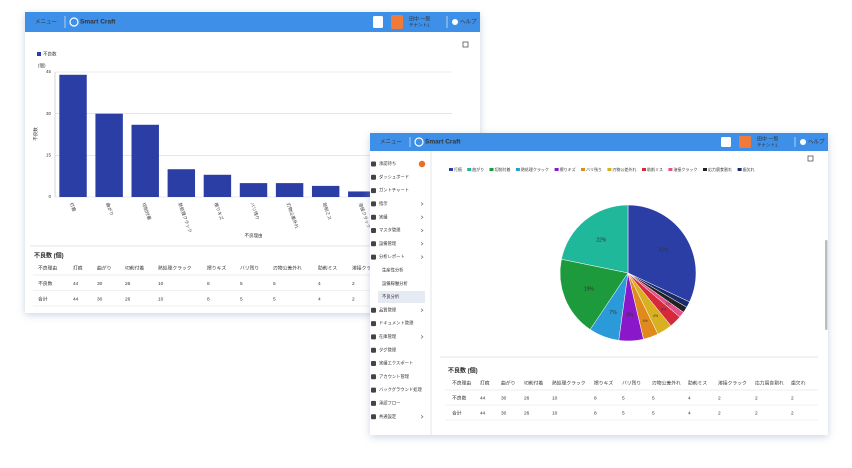 Image resolution: width=852 pixels, height=468 pixels. What do you see at coordinates (798, 382) in the screenshot?
I see `column-header: 歯欠れ` at bounding box center [798, 382].